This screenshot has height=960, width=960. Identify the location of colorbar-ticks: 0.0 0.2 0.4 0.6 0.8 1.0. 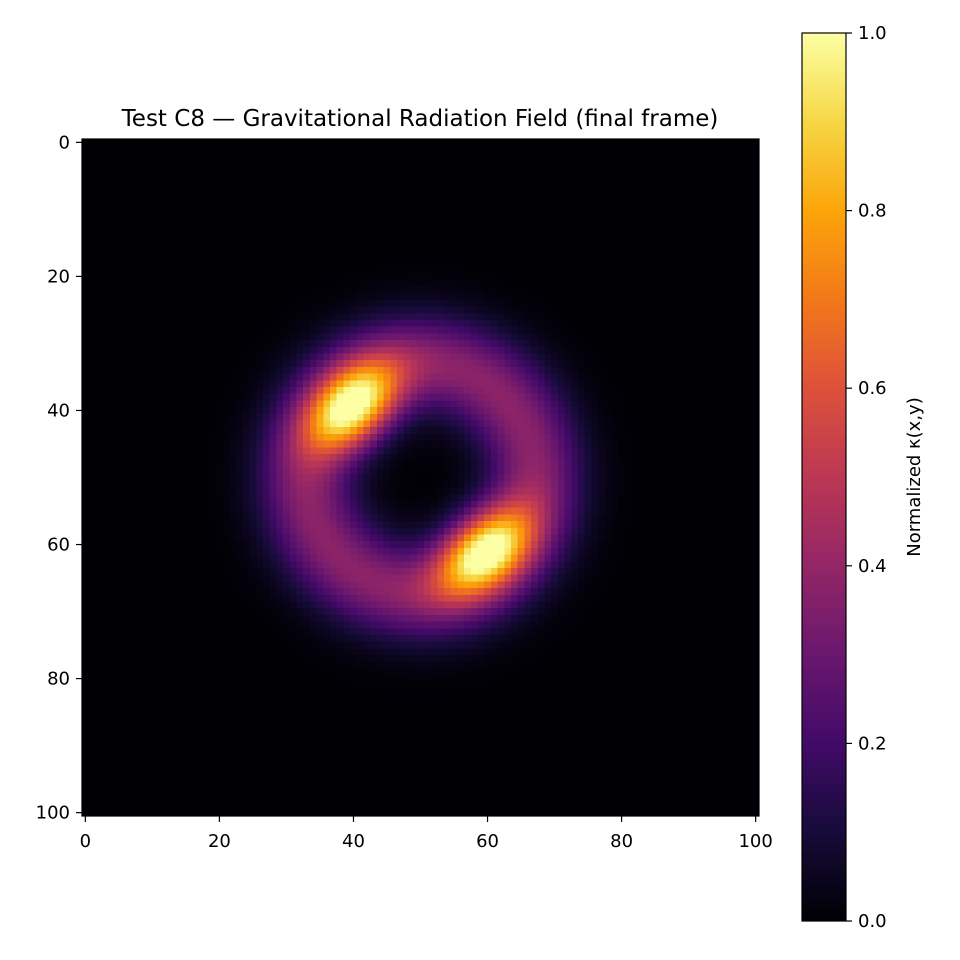
(866, 477).